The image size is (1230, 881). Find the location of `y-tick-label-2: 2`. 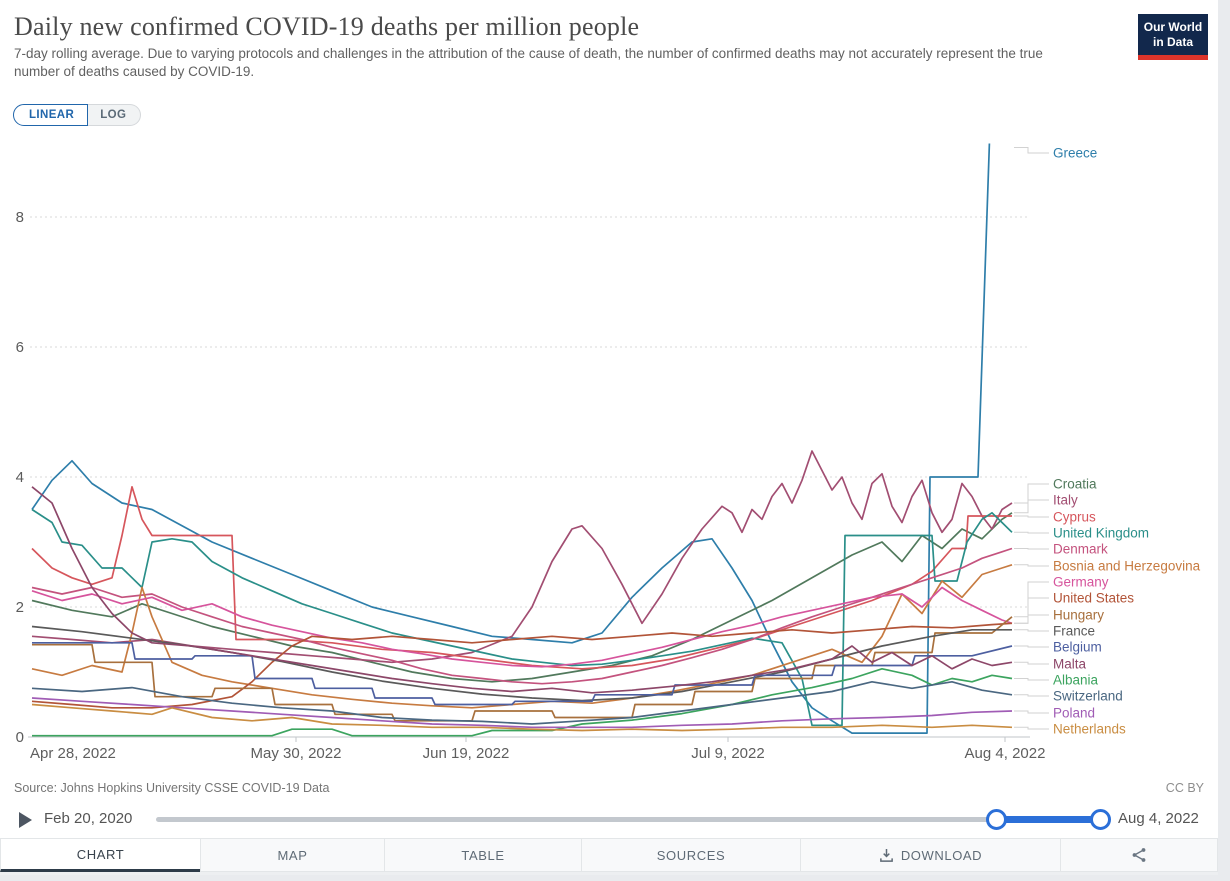

y-tick-label-2: 2 is located at coordinates (20, 607).